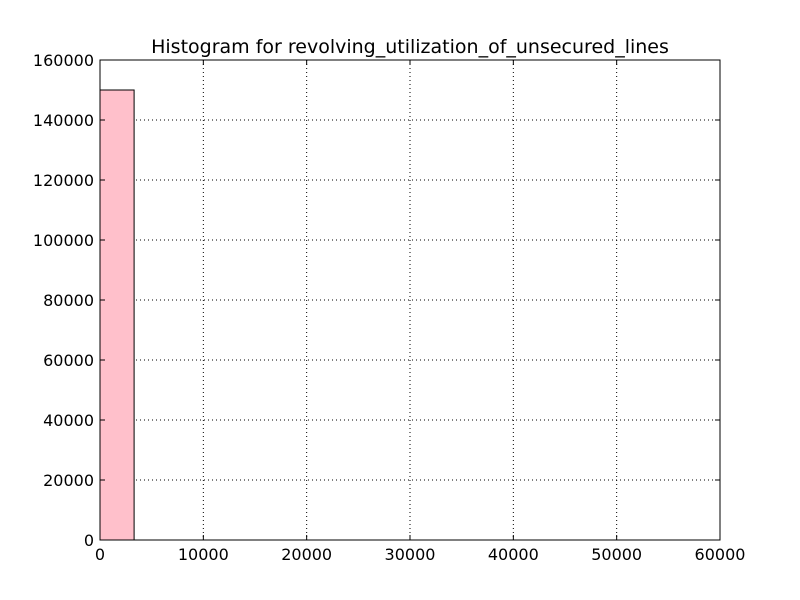 The image size is (800, 600). What do you see at coordinates (68, 420) in the screenshot?
I see `y-tick-label-2: 40000` at bounding box center [68, 420].